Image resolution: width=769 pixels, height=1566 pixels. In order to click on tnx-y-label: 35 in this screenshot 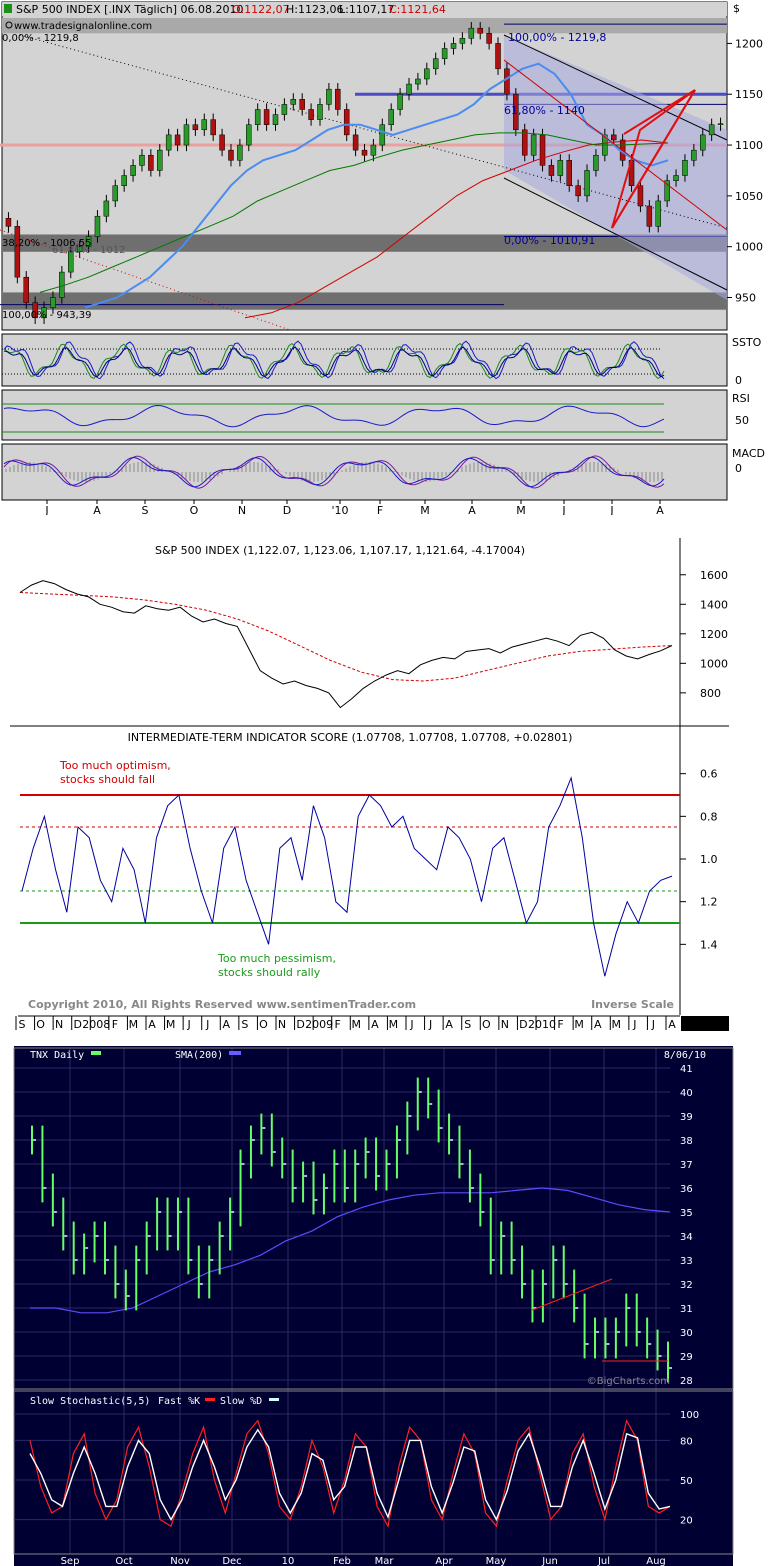, I will do `click(686, 1213)`.